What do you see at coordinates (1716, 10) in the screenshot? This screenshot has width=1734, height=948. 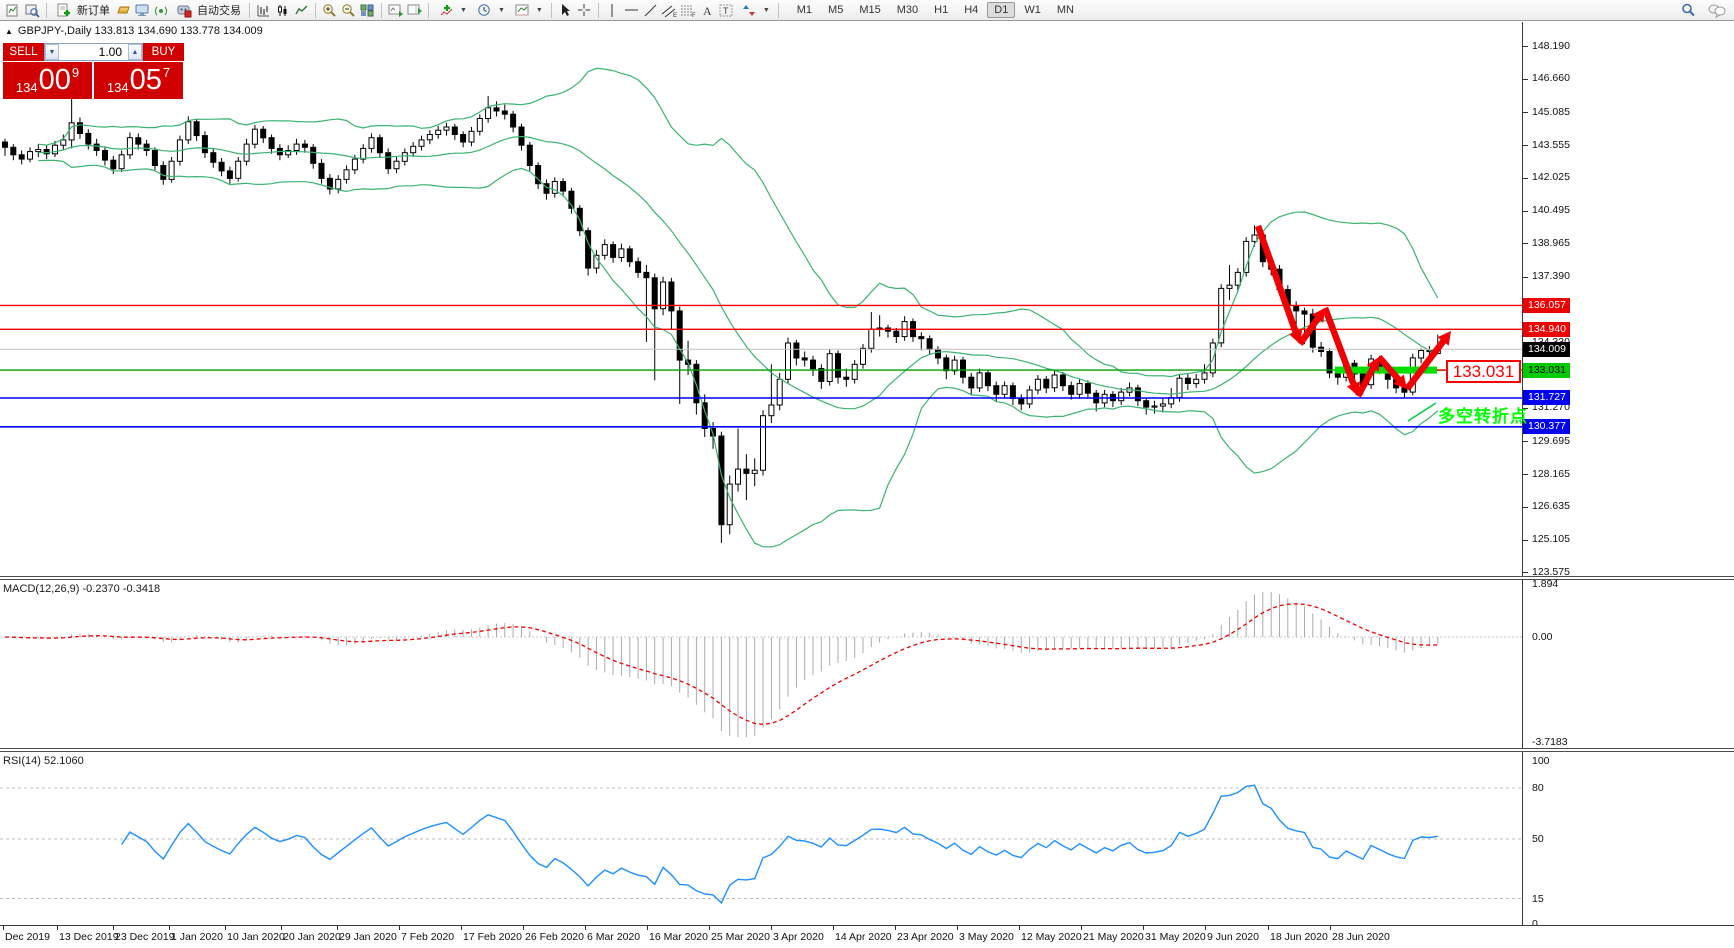 I see `chat-icon` at bounding box center [1716, 10].